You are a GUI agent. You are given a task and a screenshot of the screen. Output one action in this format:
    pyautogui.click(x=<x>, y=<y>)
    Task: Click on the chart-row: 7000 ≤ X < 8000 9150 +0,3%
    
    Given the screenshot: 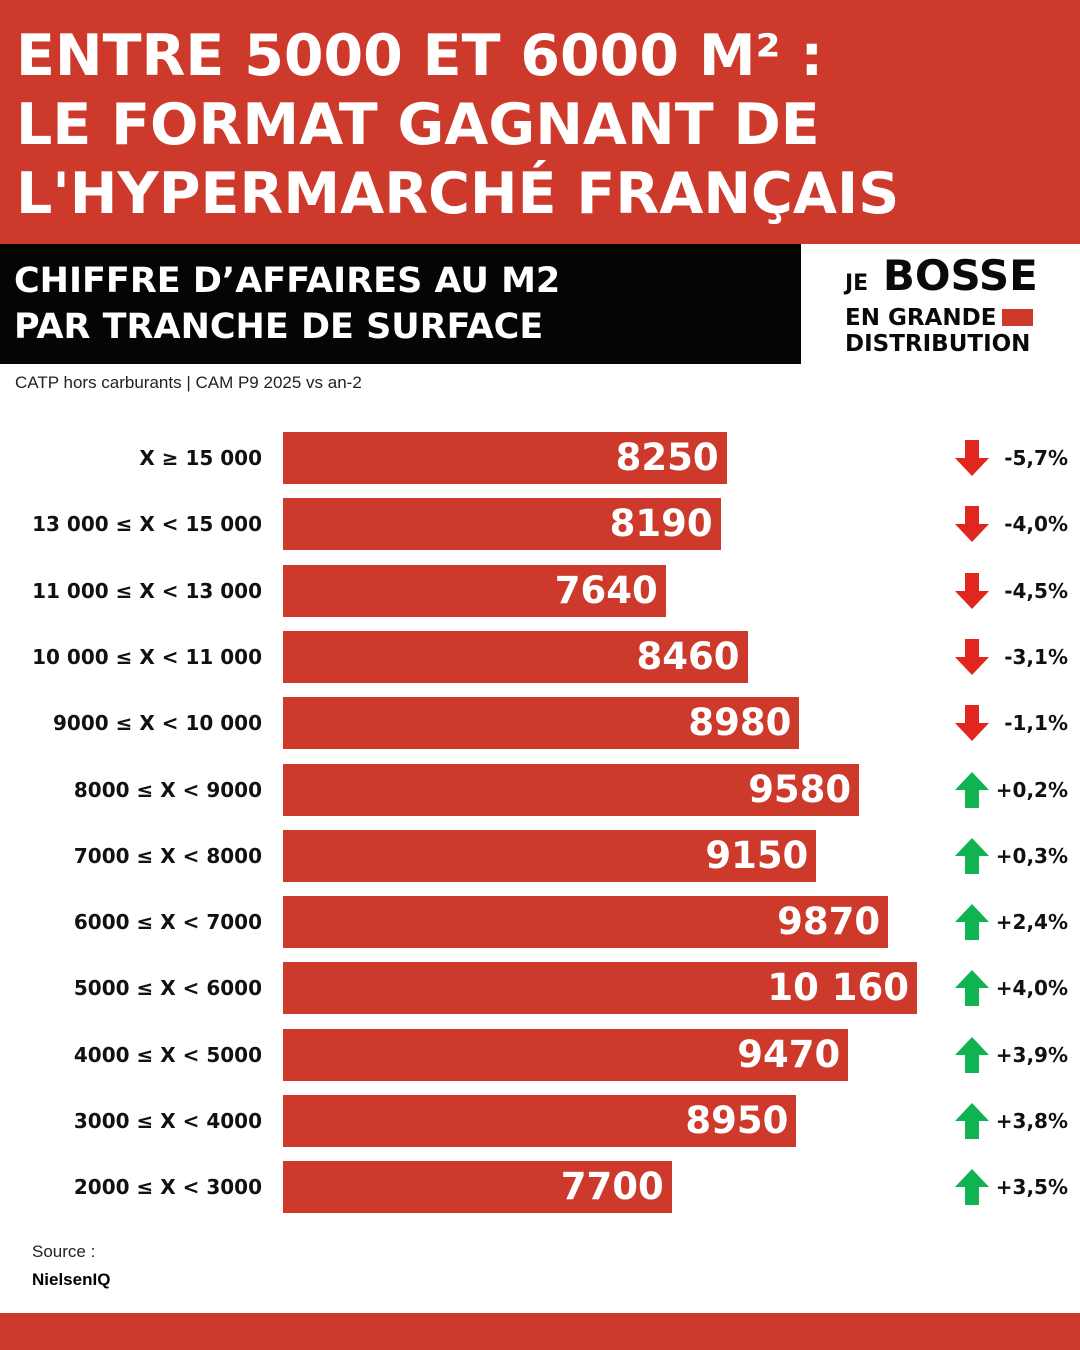 What is the action you would take?
    pyautogui.click(x=540, y=855)
    